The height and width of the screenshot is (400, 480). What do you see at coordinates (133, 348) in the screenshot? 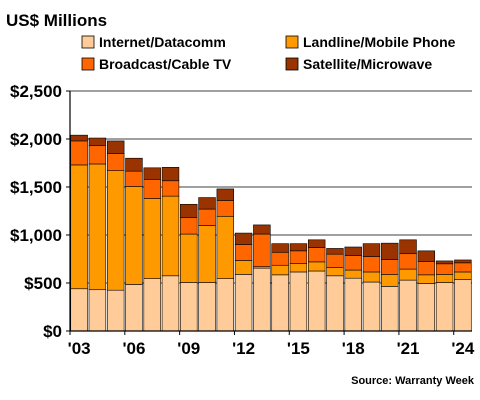
I see `x-tick-label-1: '06` at bounding box center [133, 348].